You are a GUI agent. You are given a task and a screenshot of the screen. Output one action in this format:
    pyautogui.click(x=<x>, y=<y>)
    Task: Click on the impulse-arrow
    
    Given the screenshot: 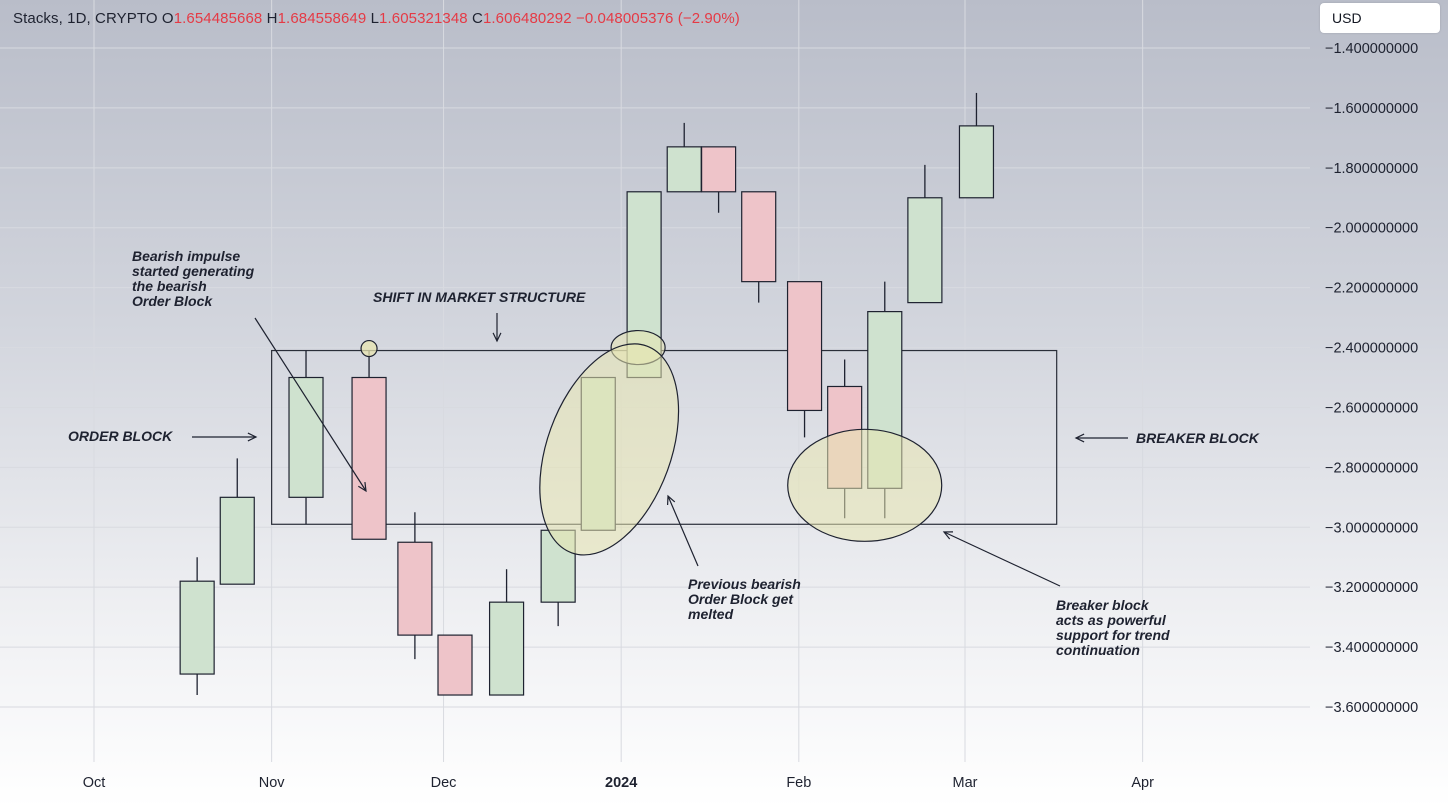 What is the action you would take?
    pyautogui.click(x=310, y=405)
    